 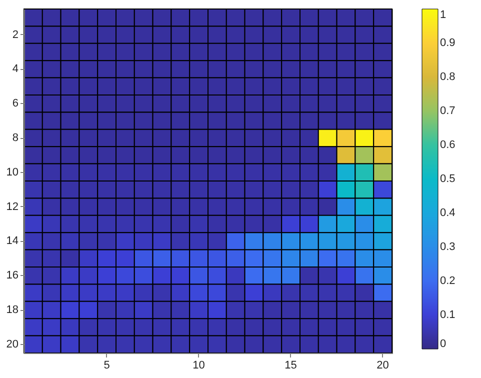 What do you see at coordinates (448, 213) in the screenshot?
I see `color-bar-label: 0.4` at bounding box center [448, 213].